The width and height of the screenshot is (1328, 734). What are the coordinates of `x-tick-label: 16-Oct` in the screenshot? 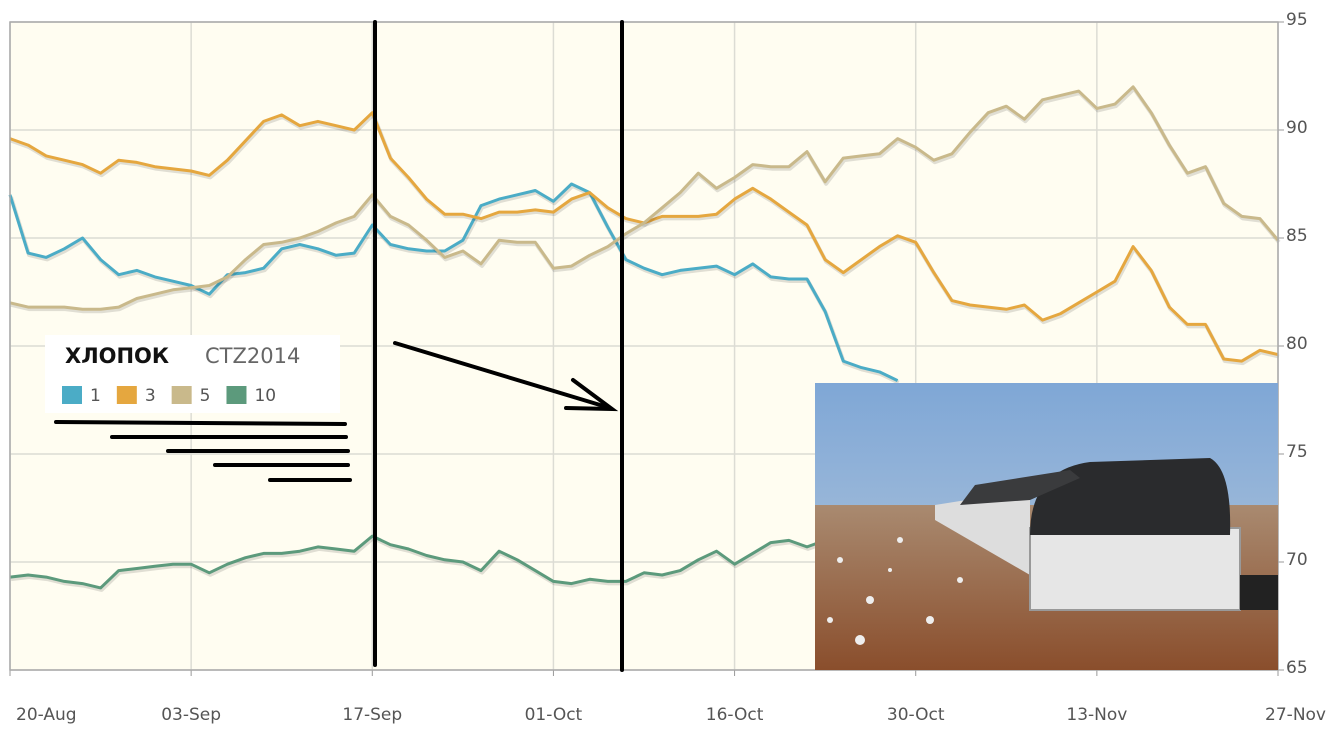 It's located at (735, 715).